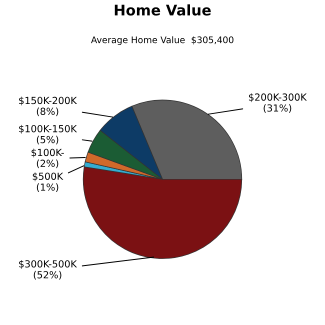 The height and width of the screenshot is (325, 325). What do you see at coordinates (47, 187) in the screenshot?
I see `data-label: (1%)` at bounding box center [47, 187].